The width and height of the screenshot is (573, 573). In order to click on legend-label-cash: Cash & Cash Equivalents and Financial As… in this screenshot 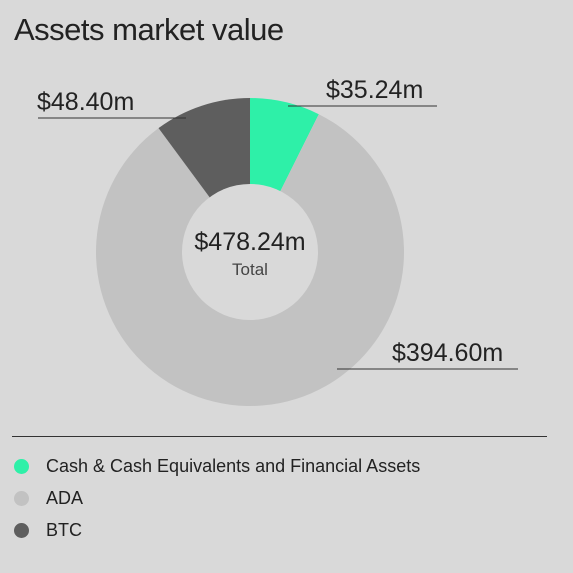, I will do `click(233, 465)`.